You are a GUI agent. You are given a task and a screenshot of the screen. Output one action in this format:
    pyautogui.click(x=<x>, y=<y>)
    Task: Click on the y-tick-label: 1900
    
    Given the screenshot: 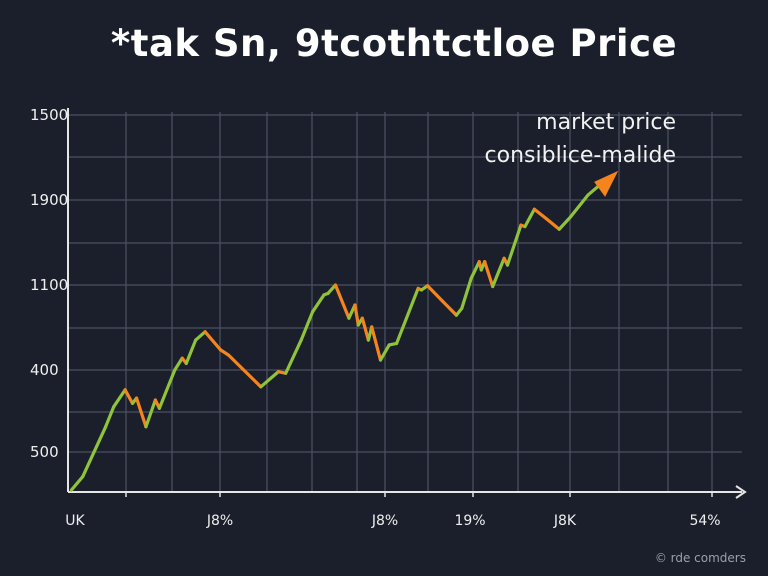 What is the action you would take?
    pyautogui.click(x=49, y=200)
    